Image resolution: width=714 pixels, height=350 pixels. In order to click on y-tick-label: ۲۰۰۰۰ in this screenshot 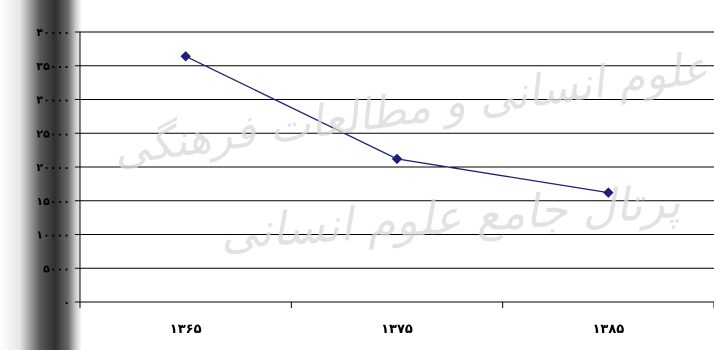, I will do `click(53, 167)`.